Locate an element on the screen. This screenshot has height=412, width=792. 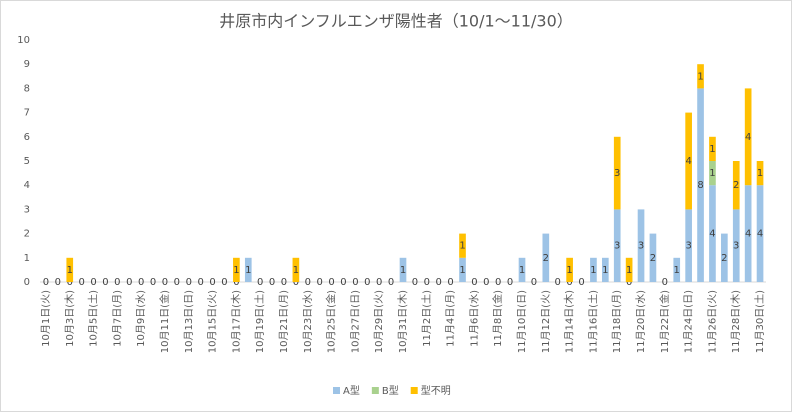
x-tick-label: 10月3日(木) is located at coordinates (70, 318).